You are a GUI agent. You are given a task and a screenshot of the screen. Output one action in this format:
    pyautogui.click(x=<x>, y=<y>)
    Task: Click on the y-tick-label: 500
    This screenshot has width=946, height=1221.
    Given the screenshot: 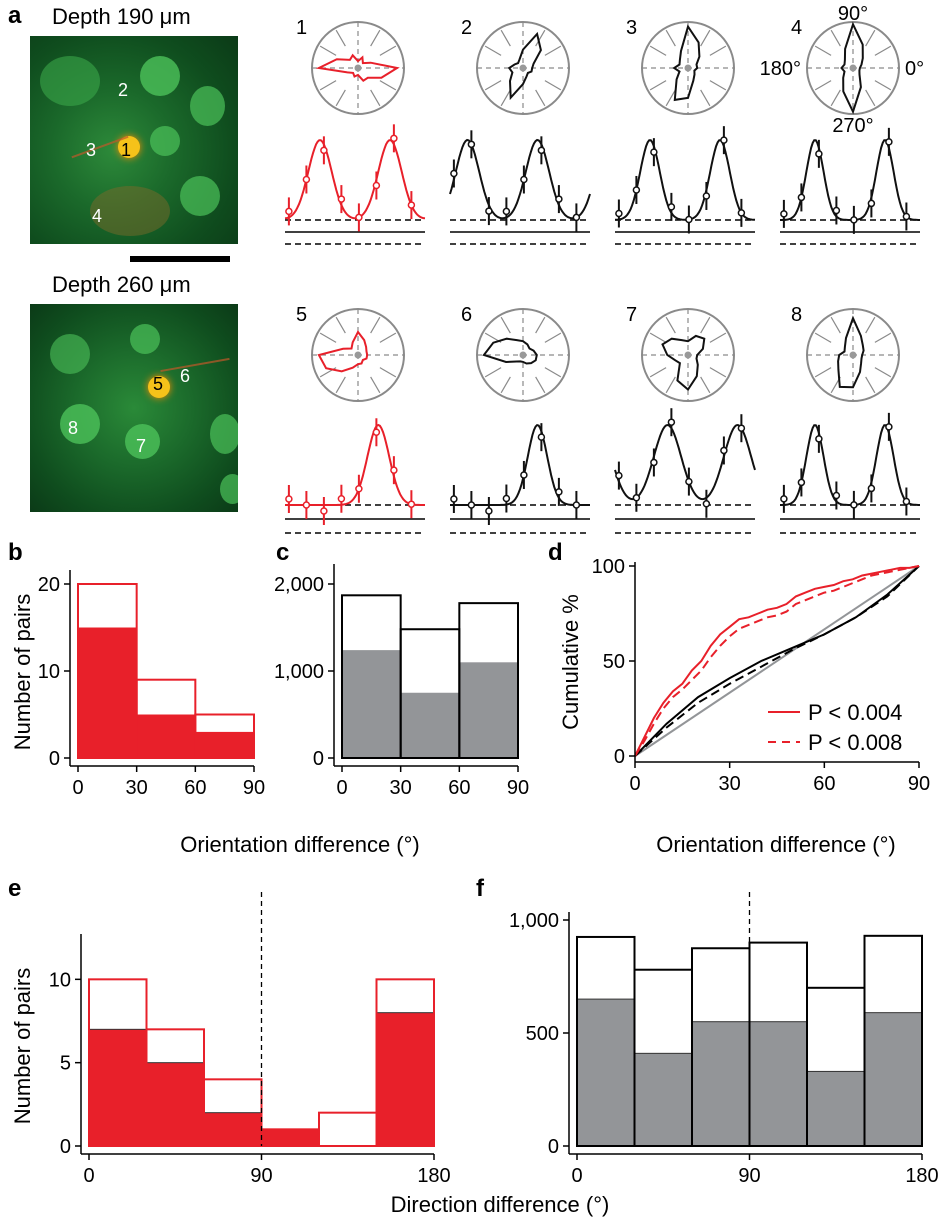 What is the action you would take?
    pyautogui.click(x=542, y=1034)
    